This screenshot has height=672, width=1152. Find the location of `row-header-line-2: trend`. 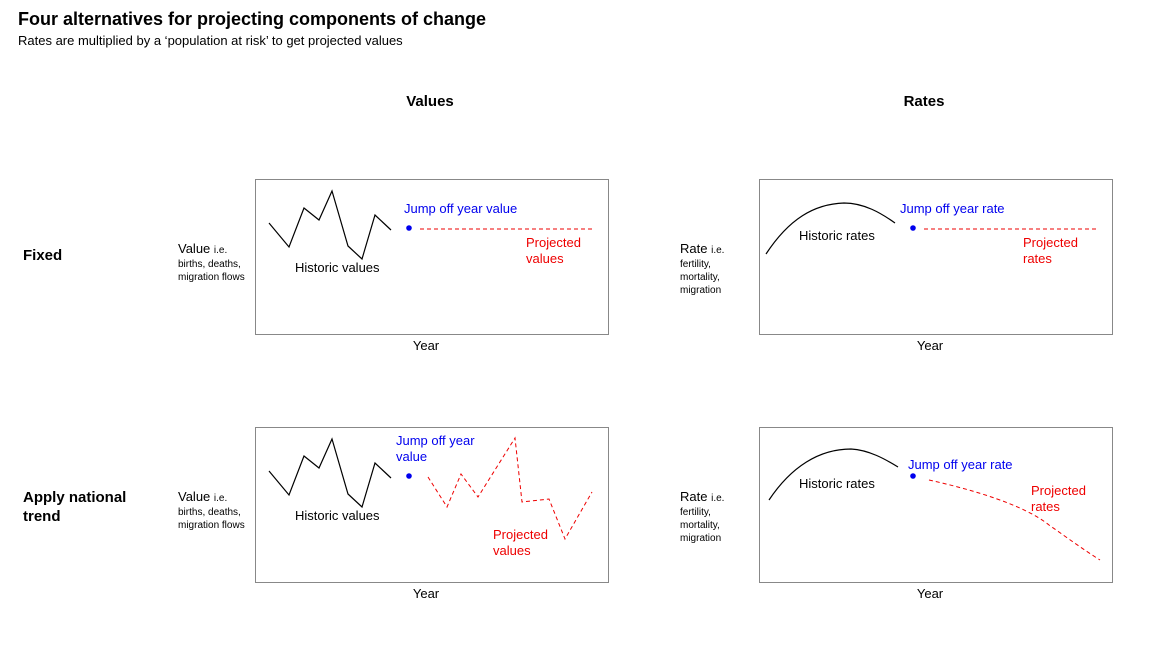

row-header-line-2: trend is located at coordinates (42, 516).